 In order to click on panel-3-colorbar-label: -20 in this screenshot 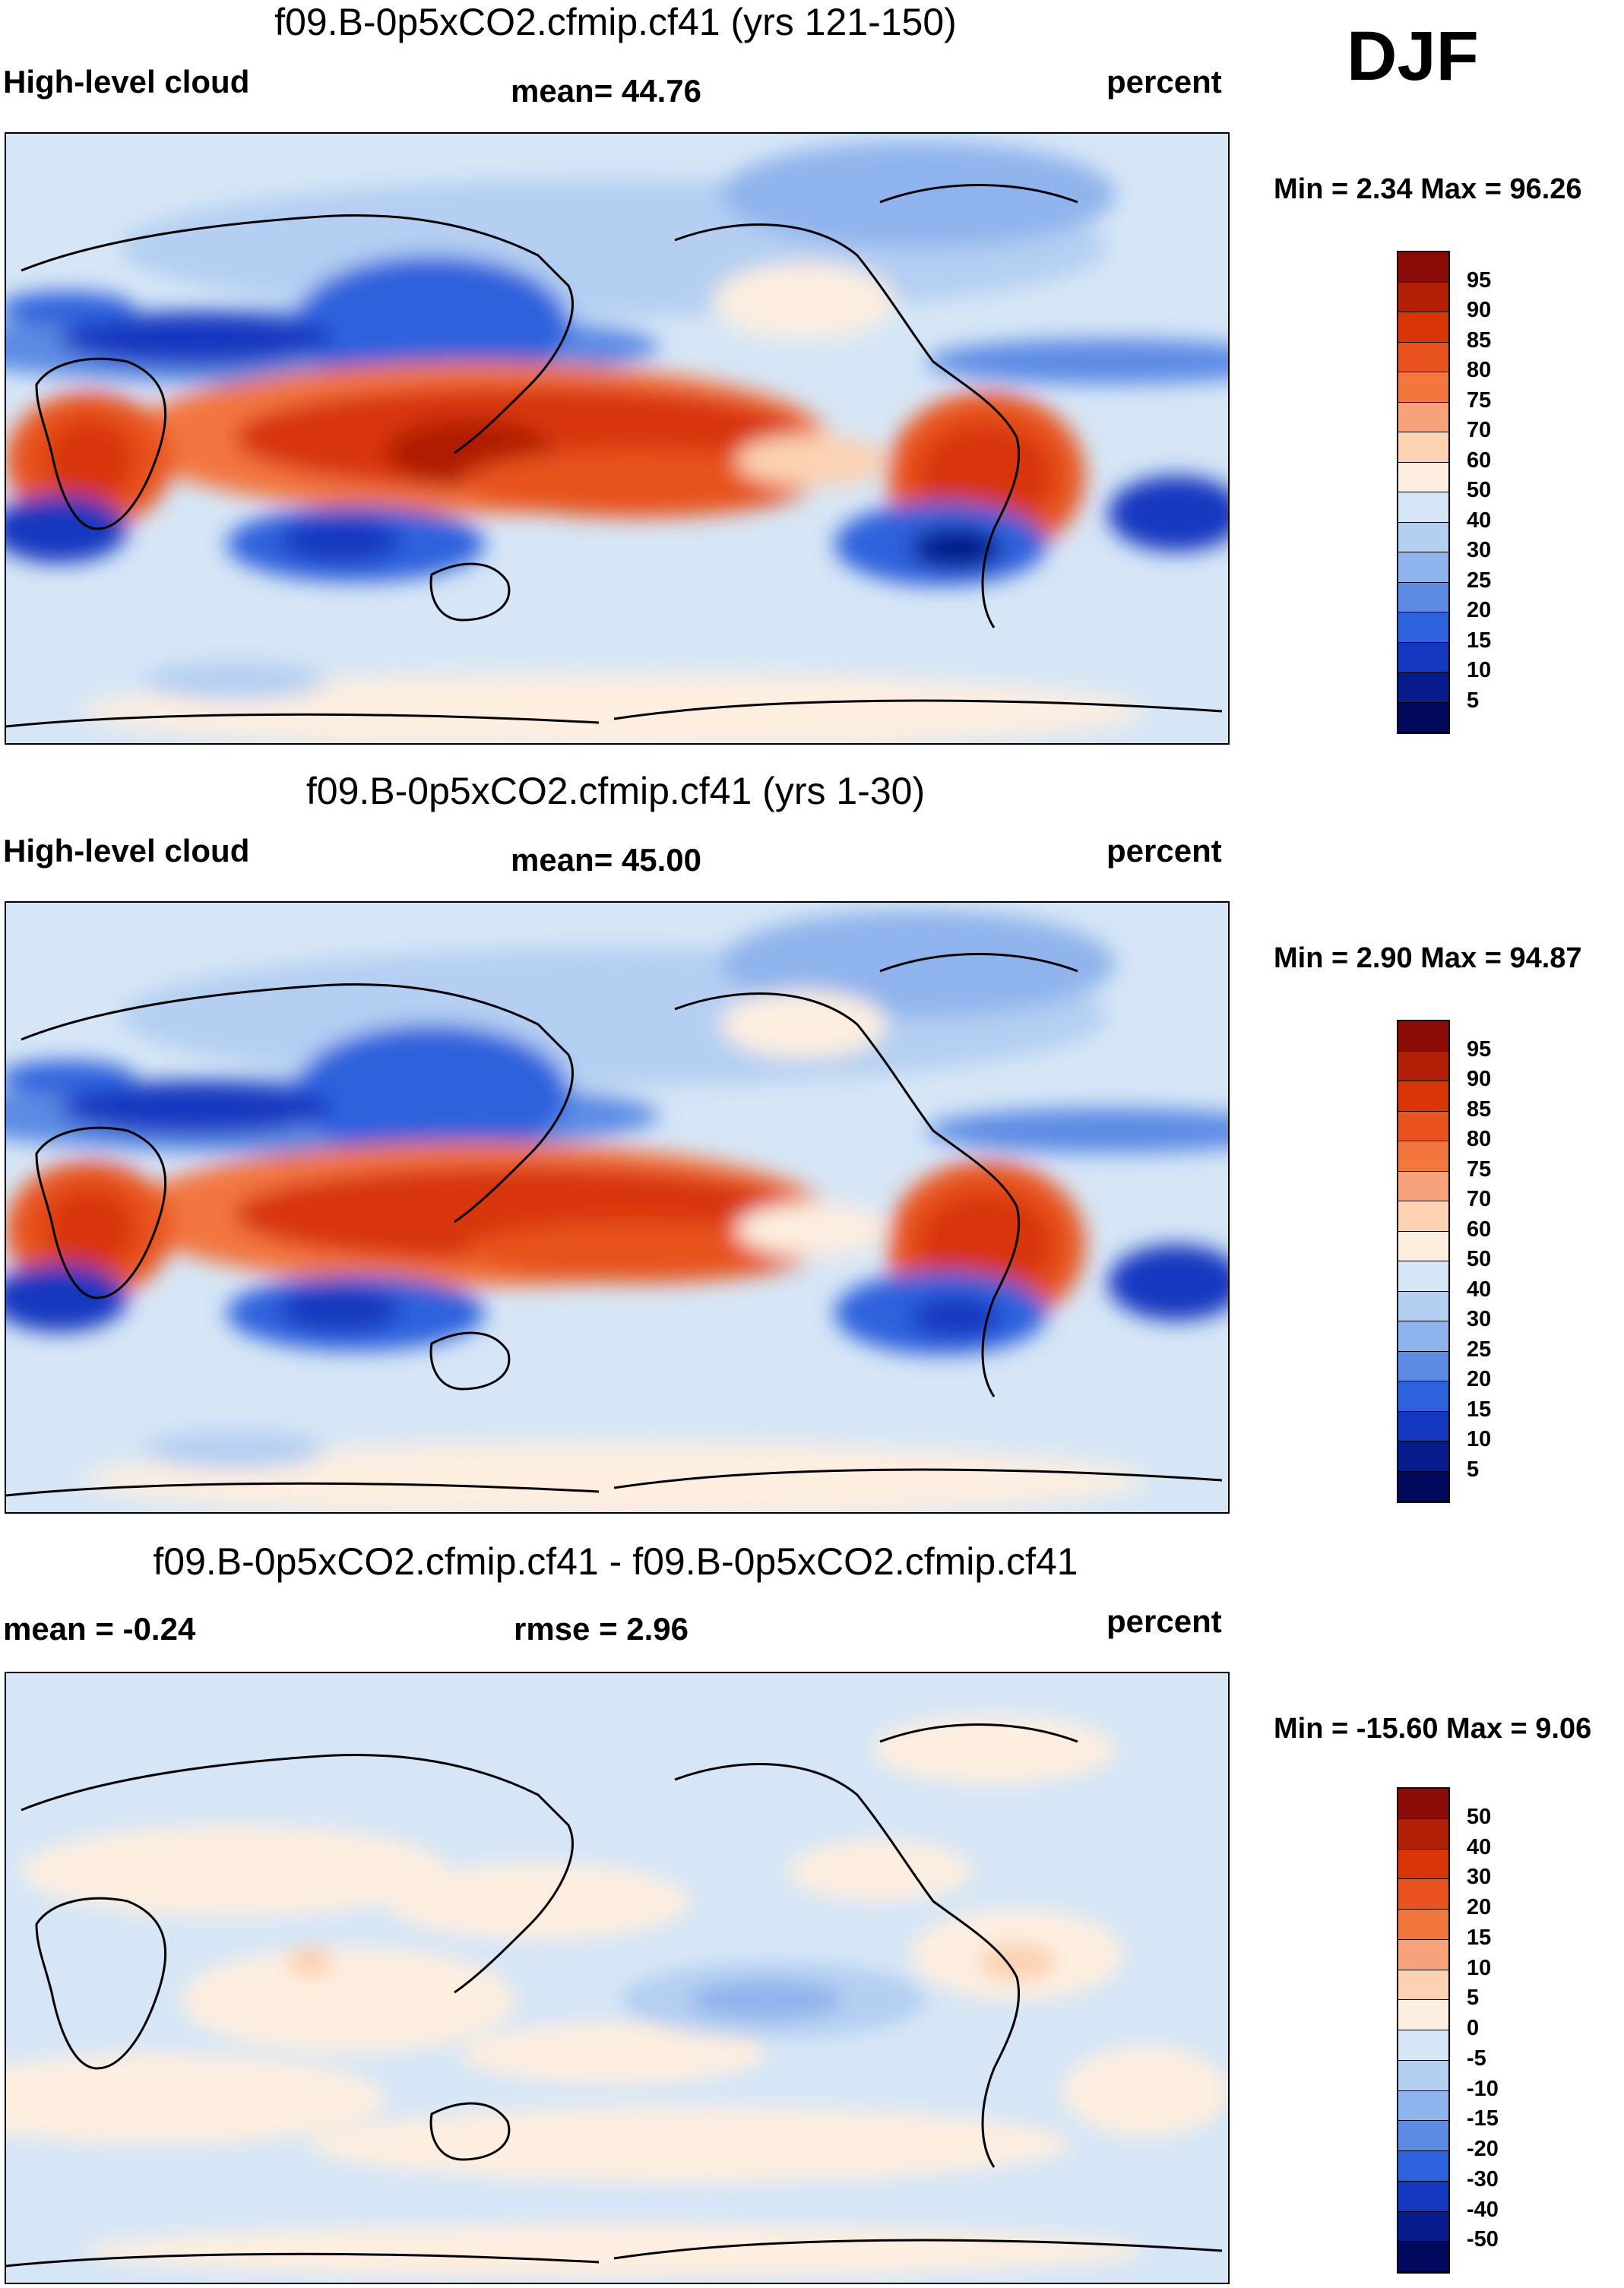, I will do `click(1483, 2149)`.